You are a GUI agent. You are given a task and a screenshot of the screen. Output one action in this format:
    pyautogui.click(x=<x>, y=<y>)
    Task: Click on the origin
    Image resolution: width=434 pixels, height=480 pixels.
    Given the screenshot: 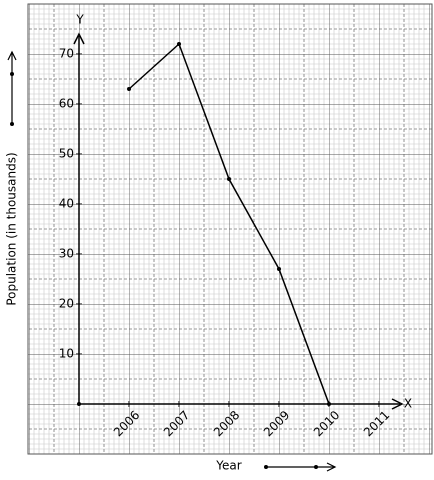 What is the action you would take?
    pyautogui.click(x=79, y=404)
    